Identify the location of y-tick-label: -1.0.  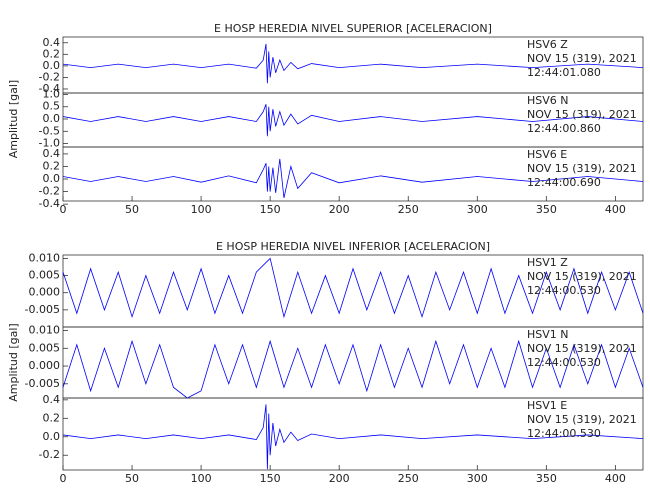
(49, 143).